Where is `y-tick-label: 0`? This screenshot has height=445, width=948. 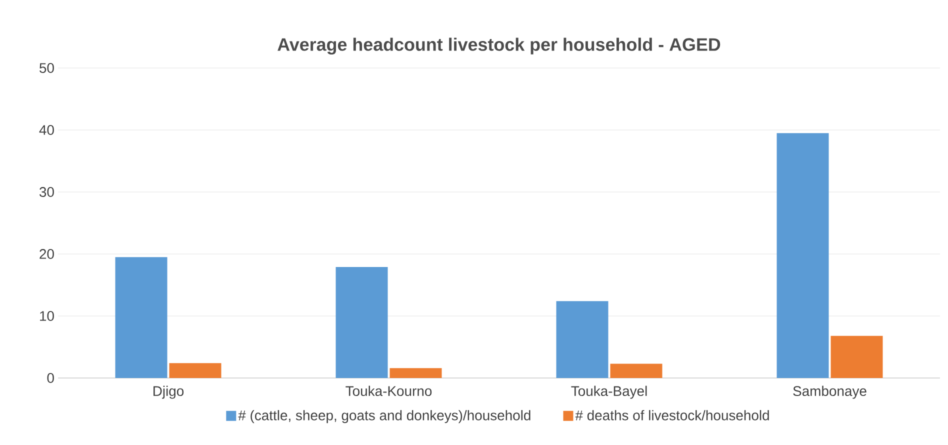
y-tick-label: 0 is located at coordinates (50, 378).